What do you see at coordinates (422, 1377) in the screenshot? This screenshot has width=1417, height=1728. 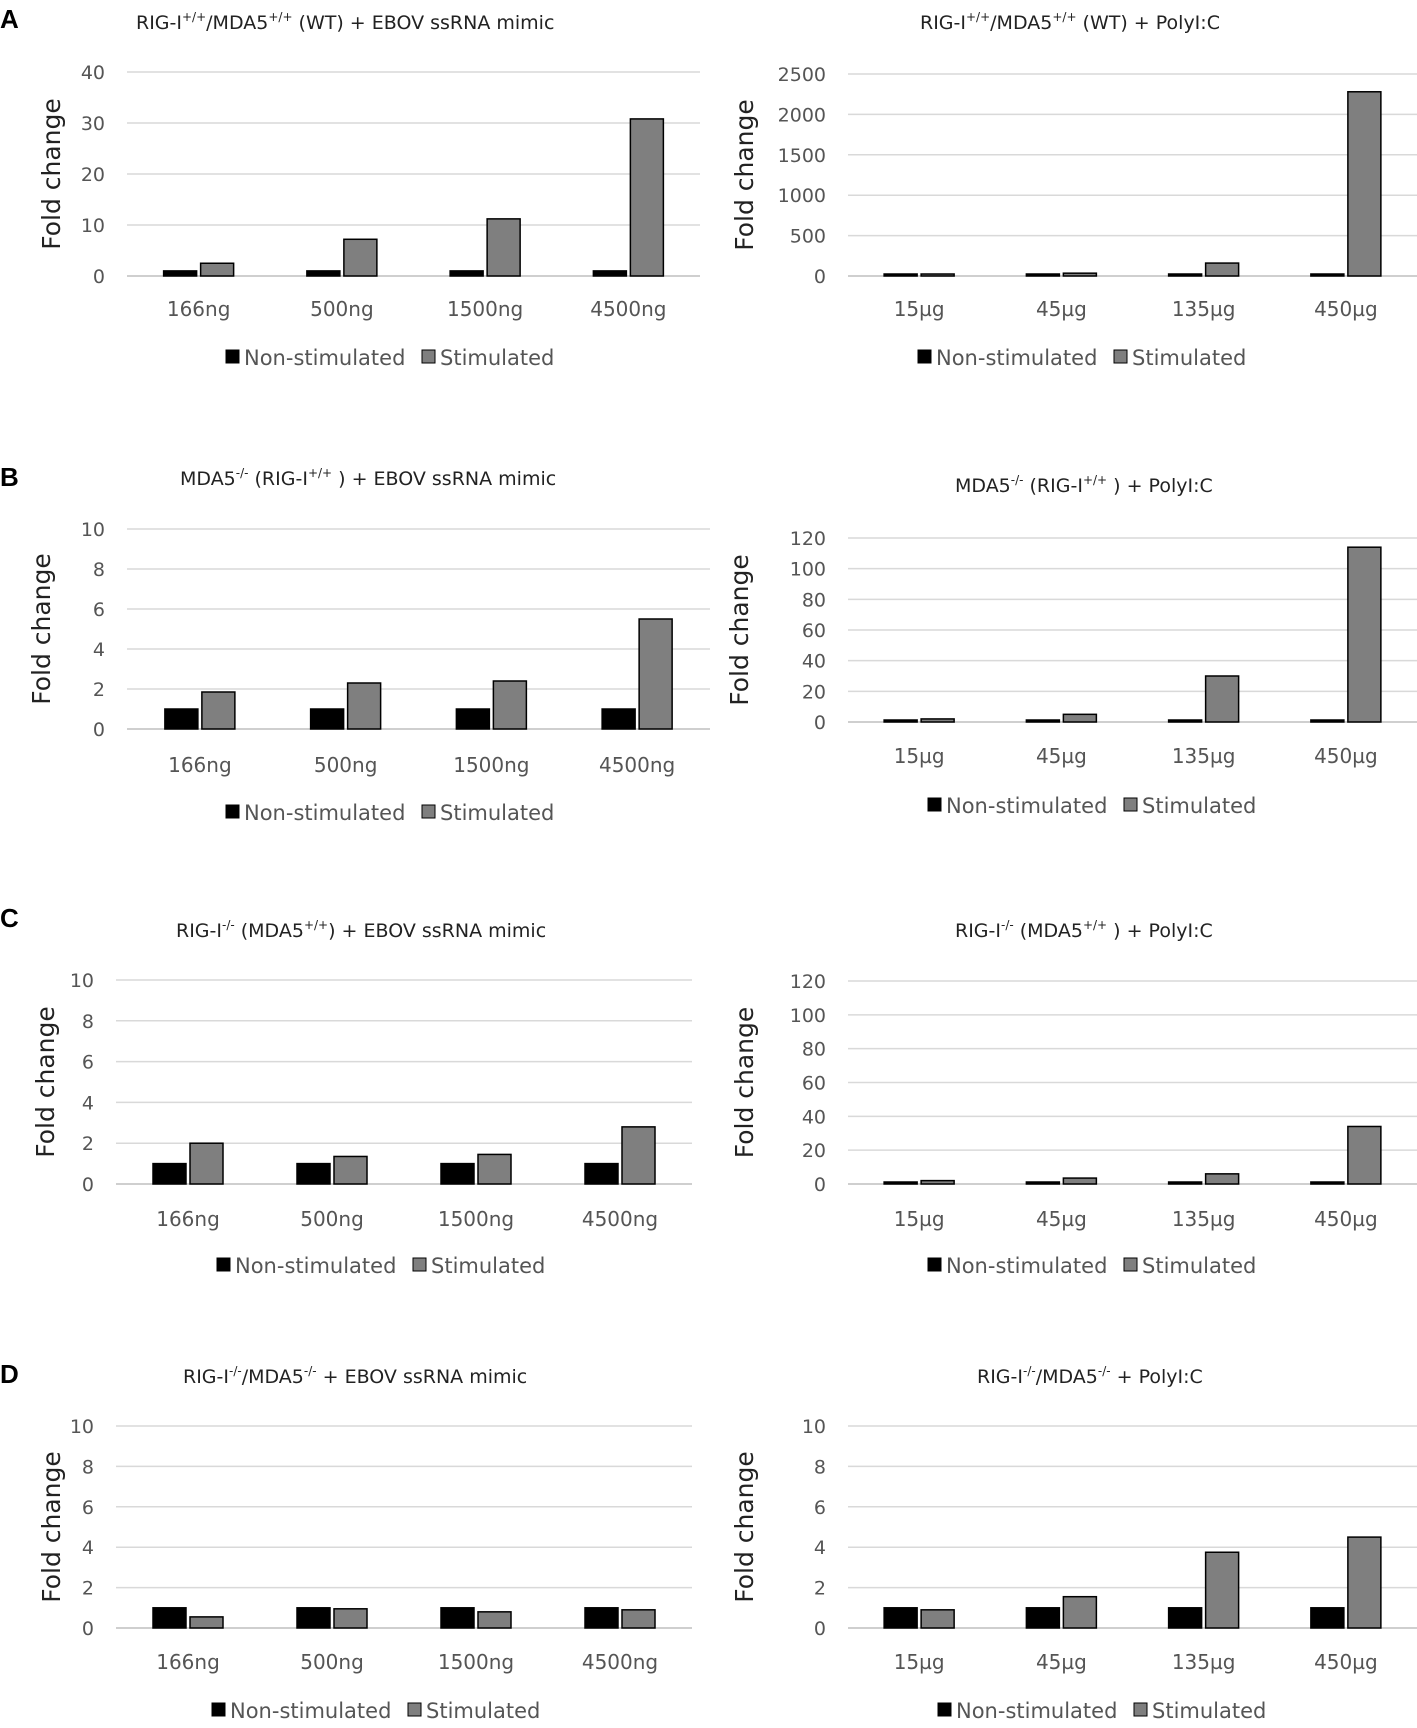 I see `title-segment: + EBOV ssRNA mimic` at bounding box center [422, 1377].